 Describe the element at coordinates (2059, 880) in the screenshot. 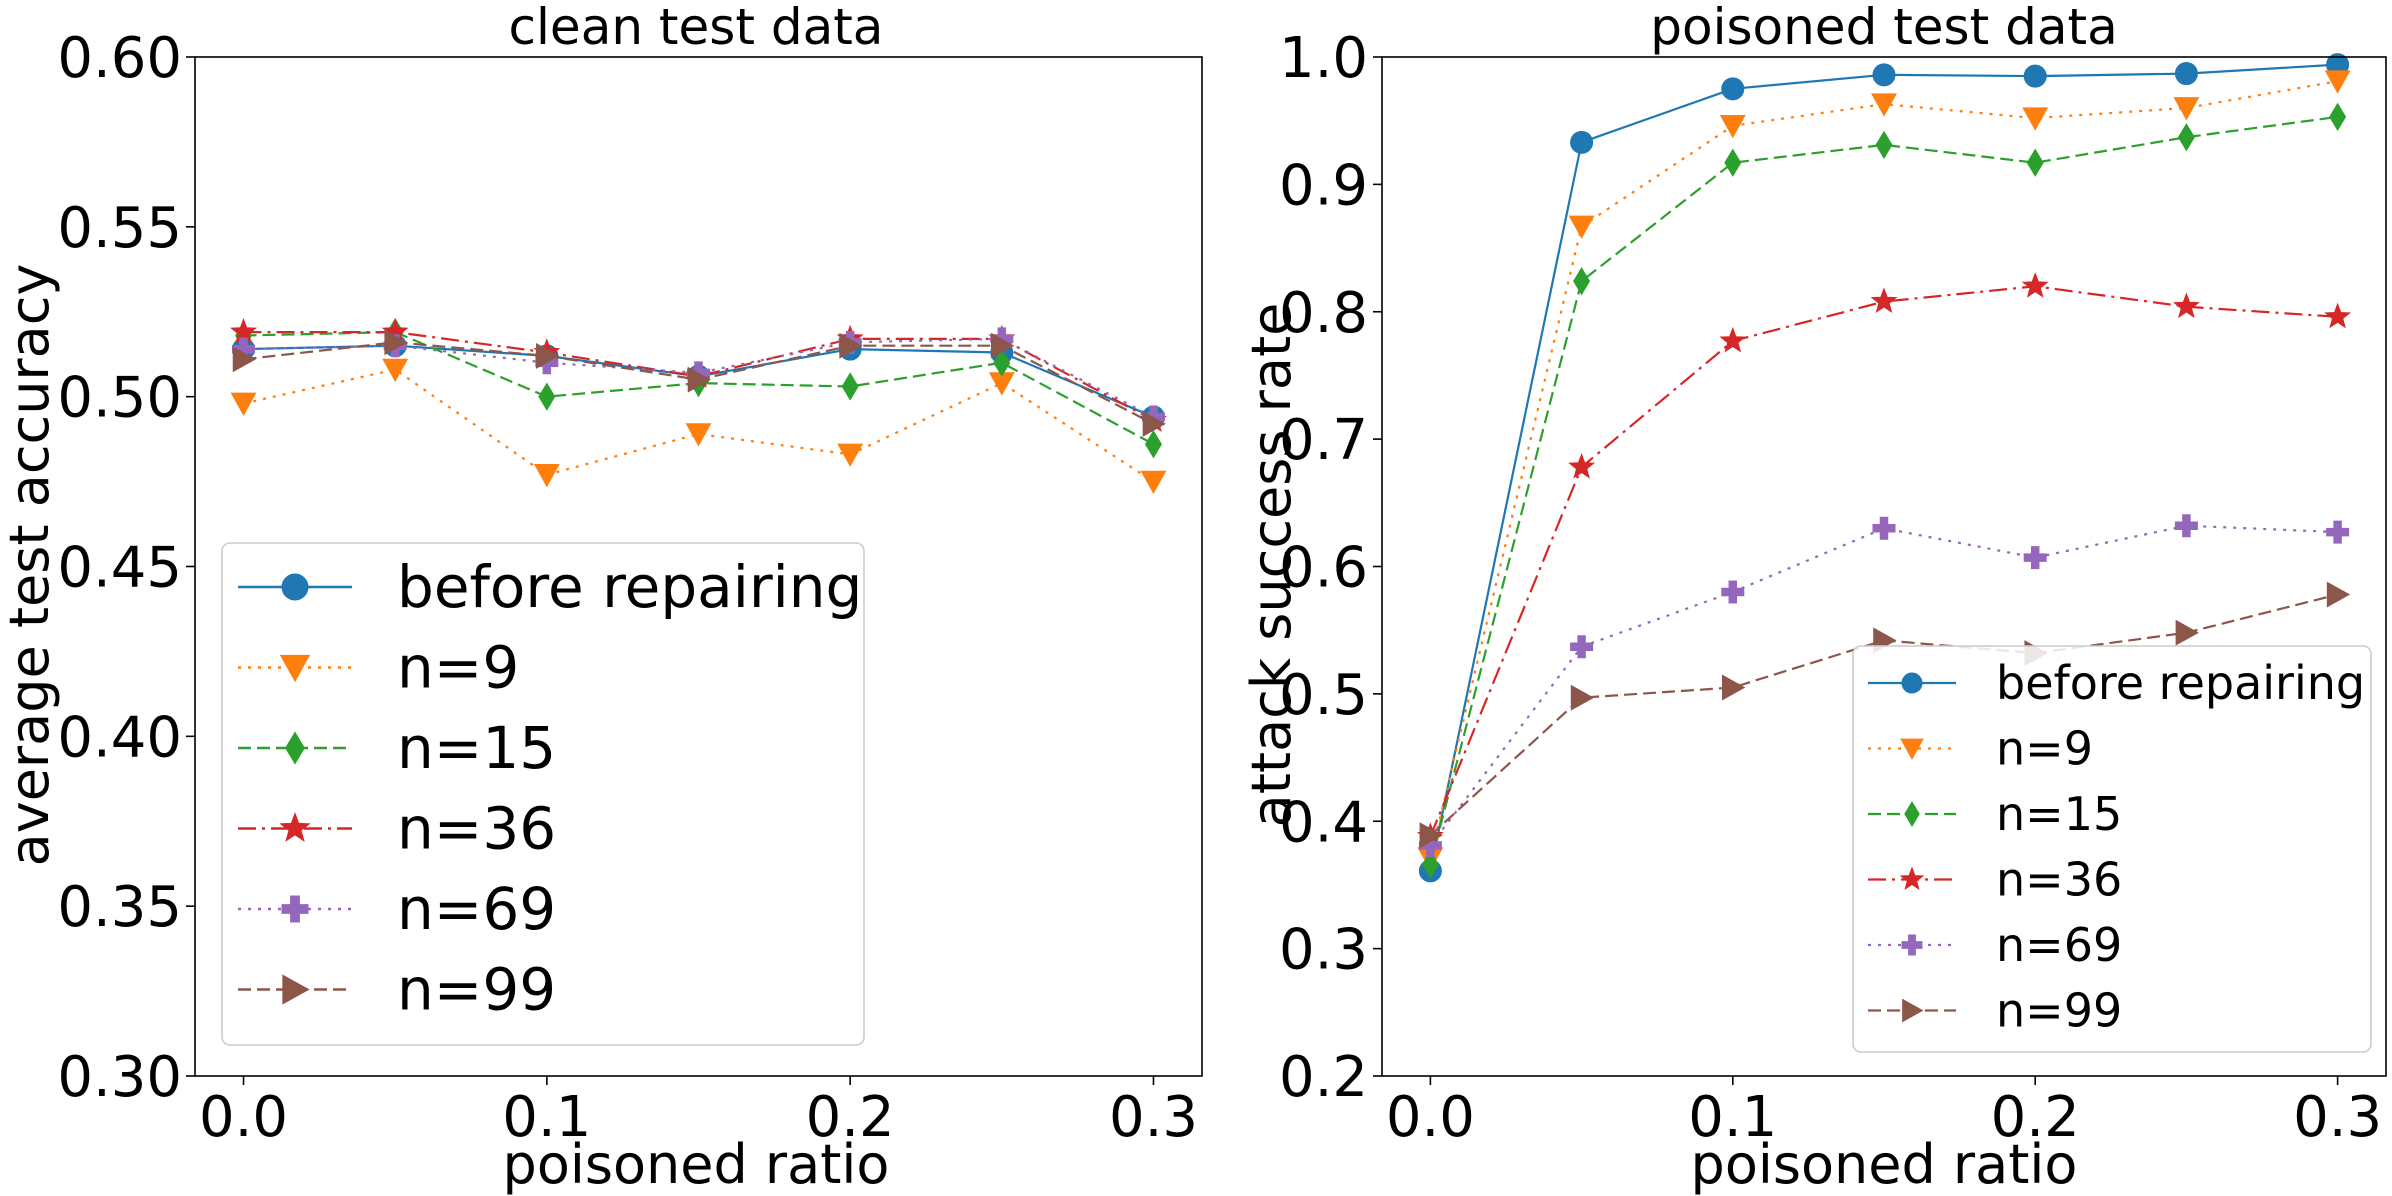

I see `legend-label: n=36` at that location.